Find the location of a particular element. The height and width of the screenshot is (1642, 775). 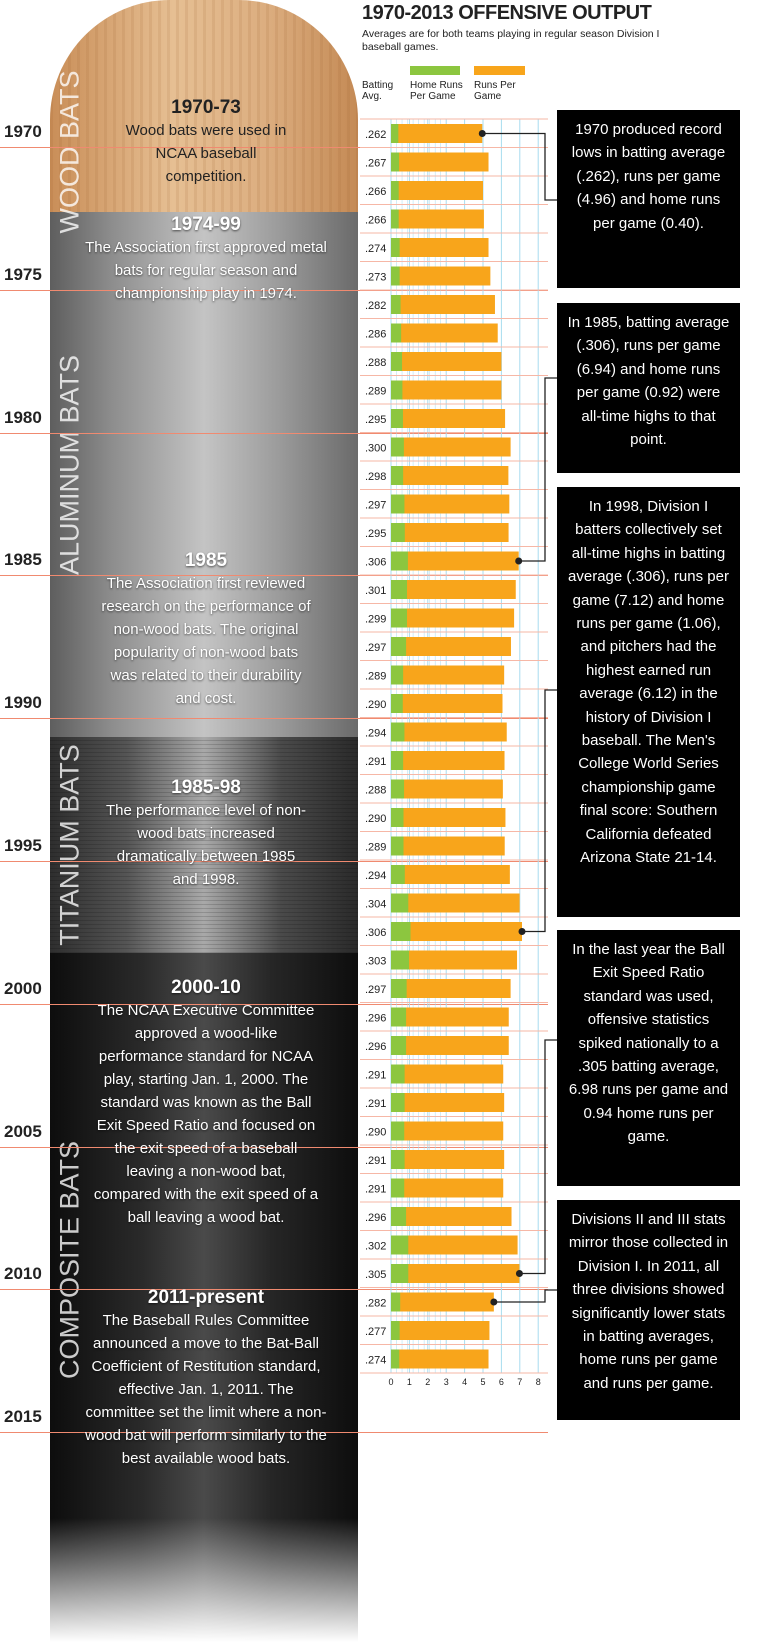

year-label: 1975 is located at coordinates (23, 274).